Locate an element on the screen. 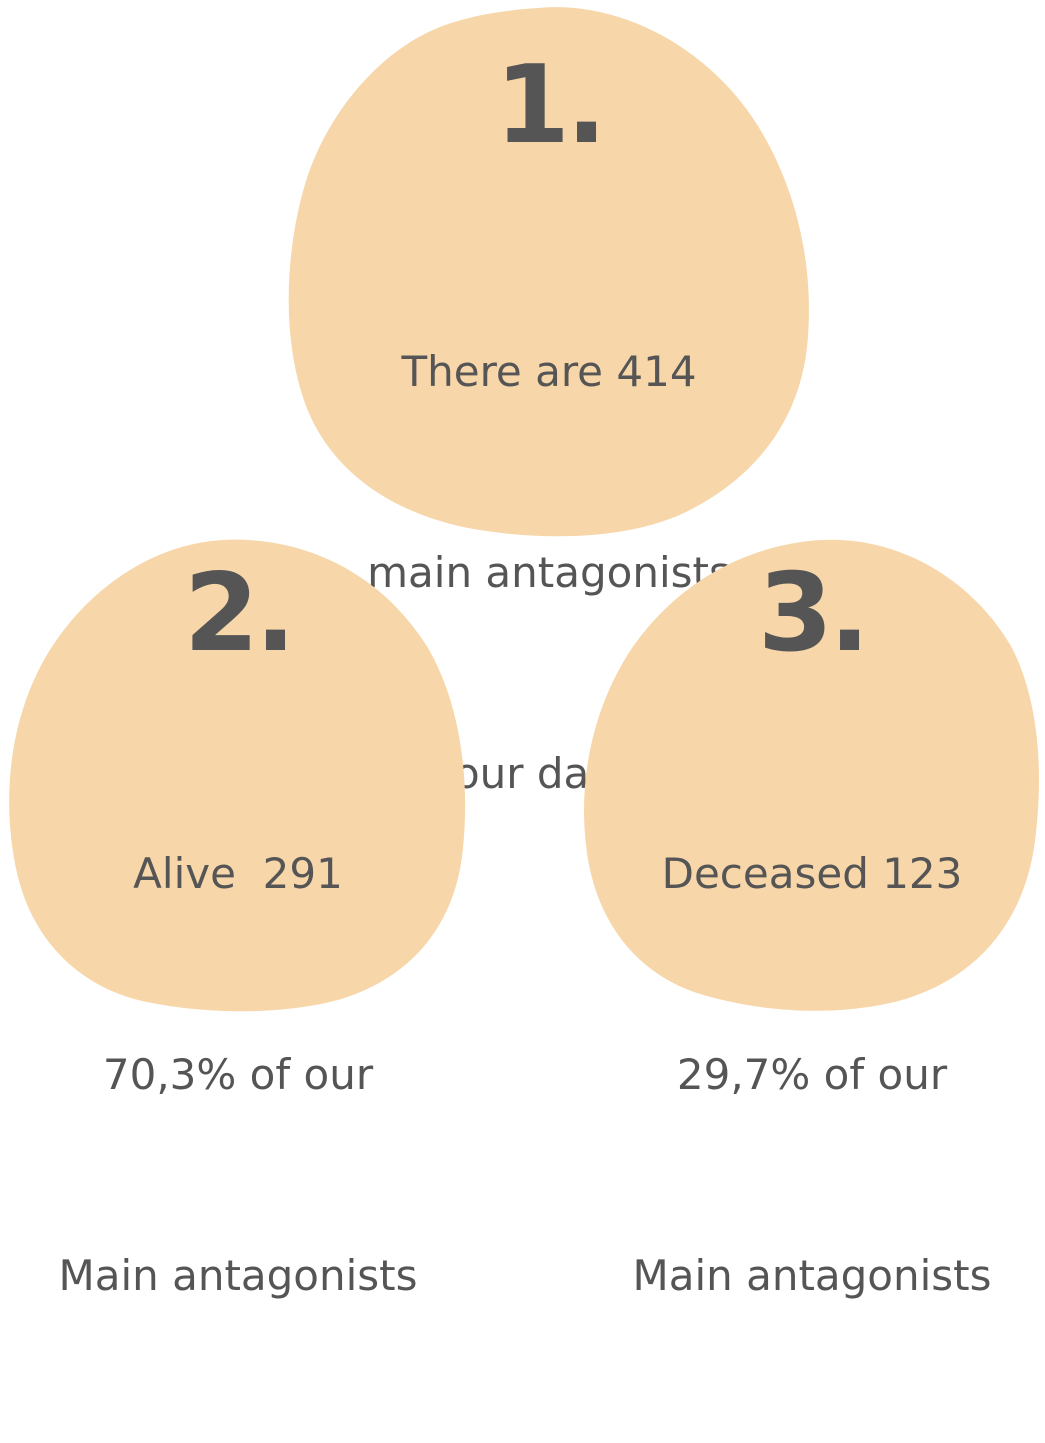  fact-line: 70,3% of our is located at coordinates (238, 1074).